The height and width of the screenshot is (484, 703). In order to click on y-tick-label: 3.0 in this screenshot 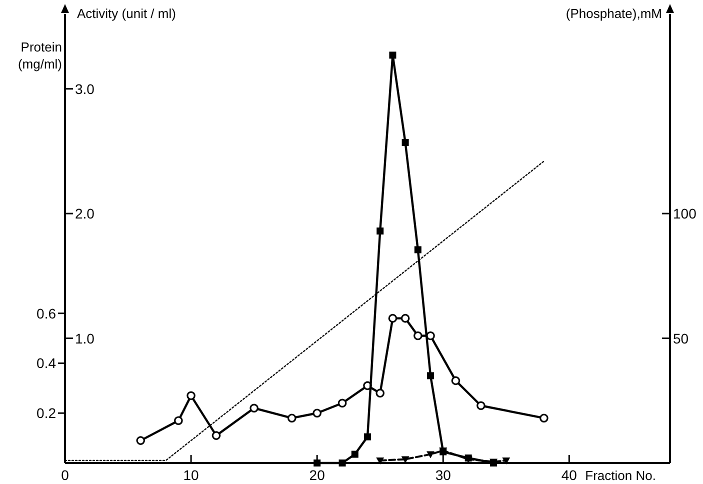, I will do `click(85, 88)`.